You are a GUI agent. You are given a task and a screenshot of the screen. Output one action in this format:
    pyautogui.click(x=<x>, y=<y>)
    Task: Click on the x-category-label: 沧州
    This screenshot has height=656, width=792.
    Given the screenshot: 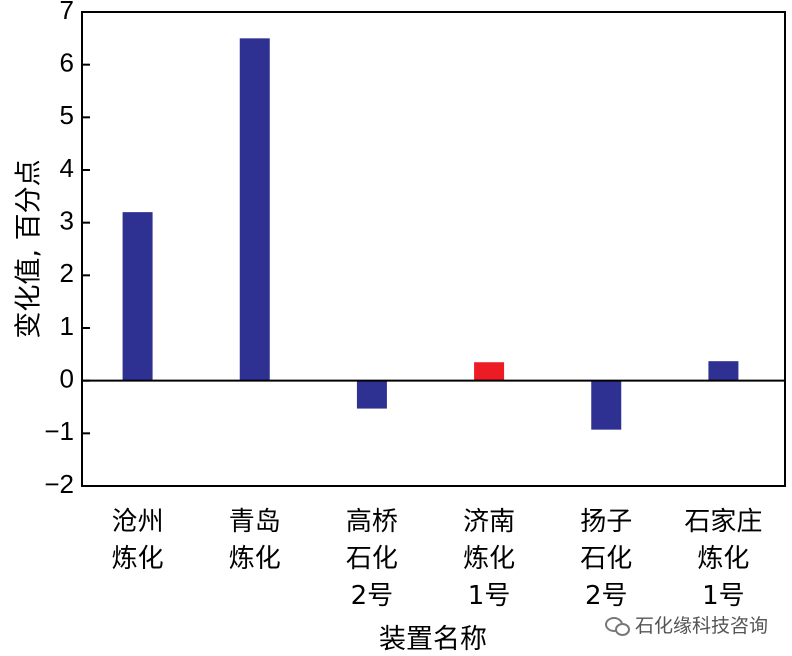 What is the action you would take?
    pyautogui.click(x=138, y=522)
    